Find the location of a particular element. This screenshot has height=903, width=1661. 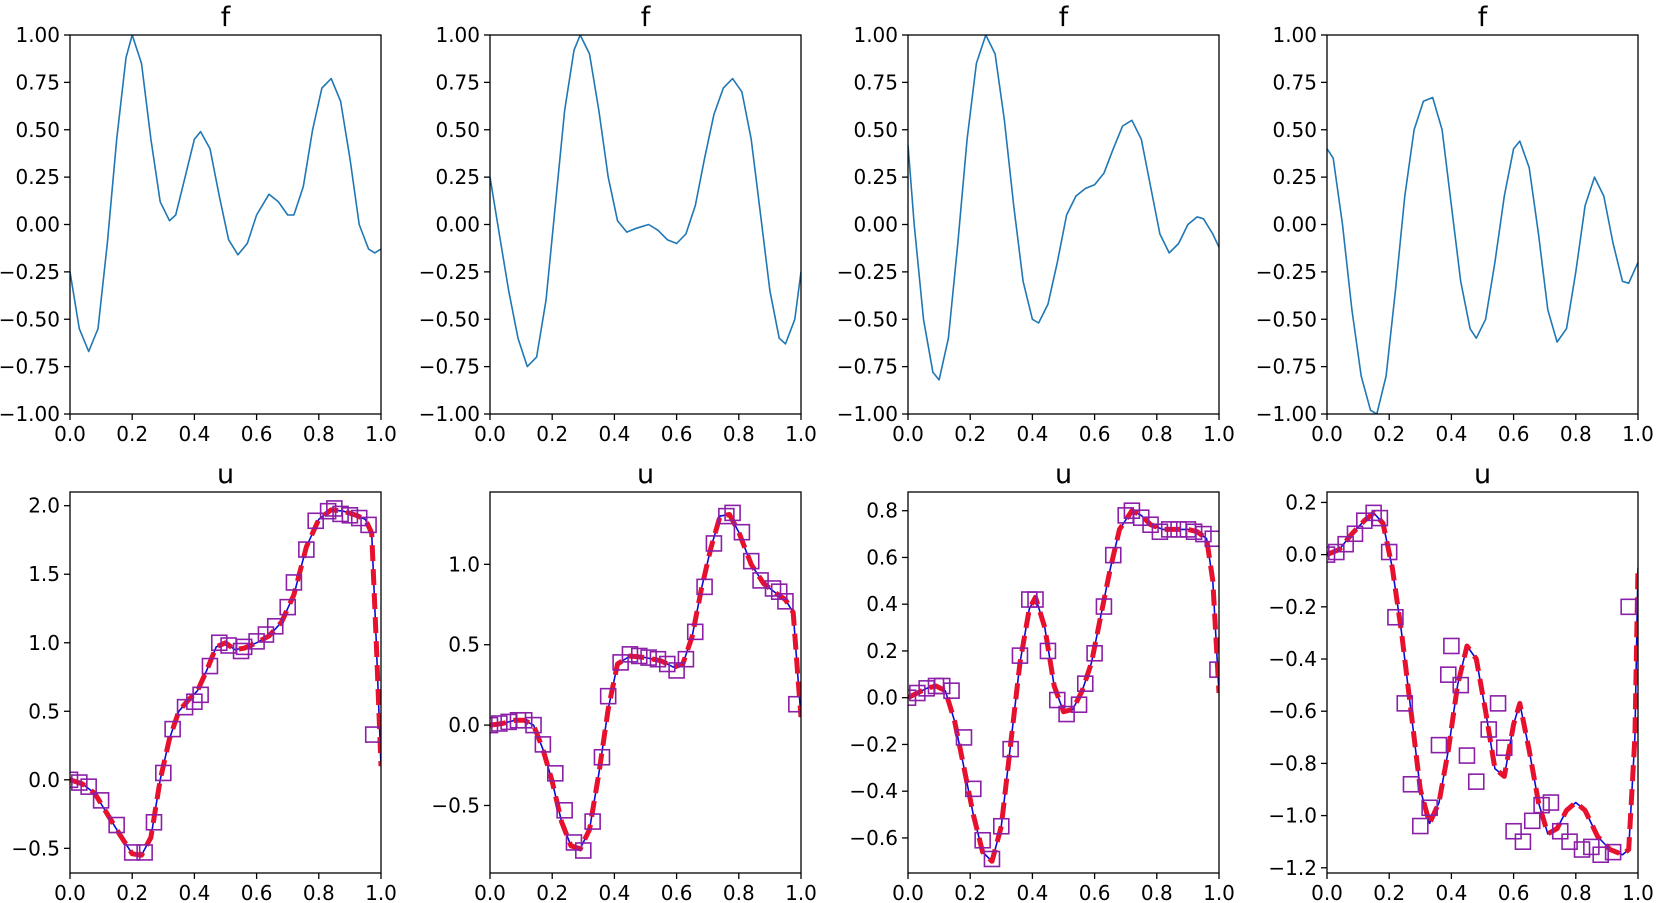

y-tick-label: −0.5 is located at coordinates (35, 848).